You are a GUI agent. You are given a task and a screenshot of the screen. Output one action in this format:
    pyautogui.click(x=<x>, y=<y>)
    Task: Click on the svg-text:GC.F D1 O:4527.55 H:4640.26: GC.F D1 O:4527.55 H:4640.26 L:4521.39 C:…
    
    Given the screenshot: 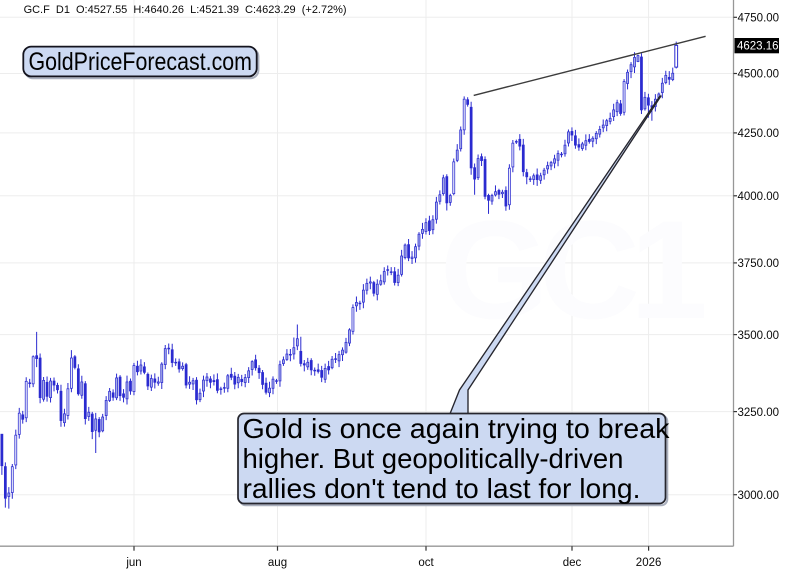 What is the action you would take?
    pyautogui.click(x=185, y=10)
    